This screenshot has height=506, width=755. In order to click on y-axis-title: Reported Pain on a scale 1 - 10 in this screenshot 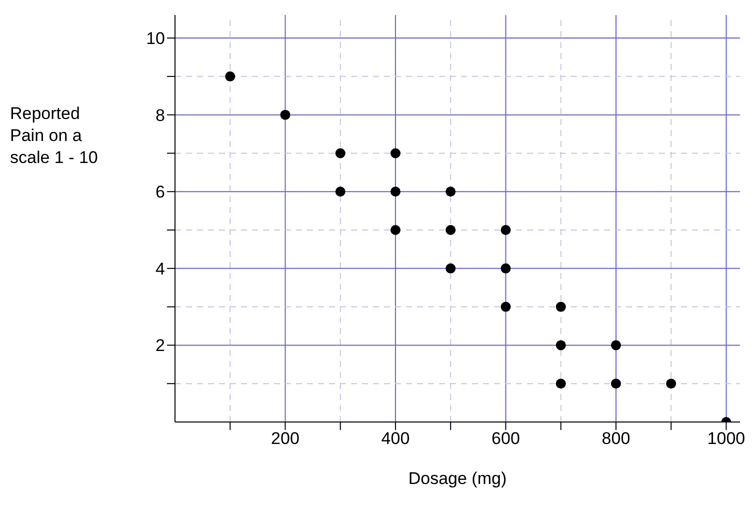, I will do `click(54, 136)`.